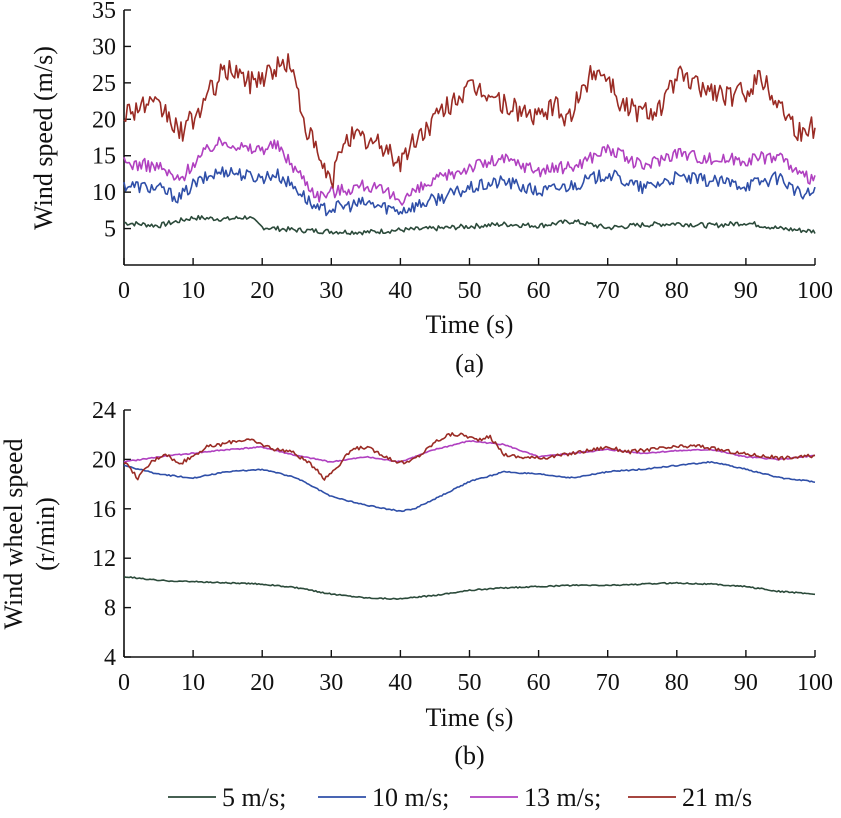 The width and height of the screenshot is (841, 818). Describe the element at coordinates (104, 510) in the screenshot. I see `y-tick-label: 16` at that location.